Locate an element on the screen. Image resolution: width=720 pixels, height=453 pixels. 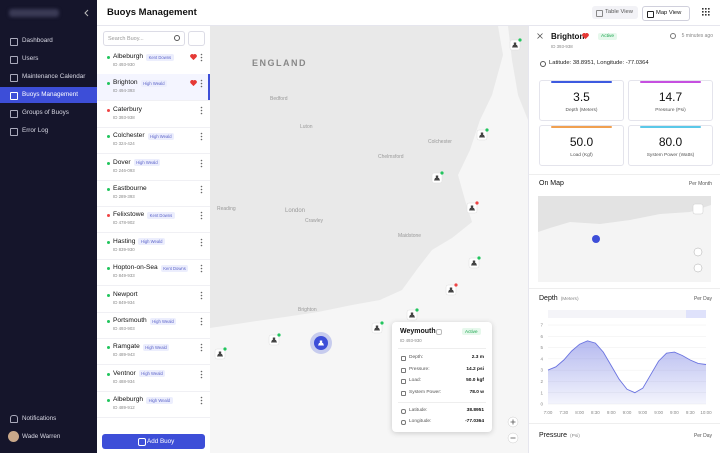
nav-item: Buoys Management is located at coordinates (48, 95).